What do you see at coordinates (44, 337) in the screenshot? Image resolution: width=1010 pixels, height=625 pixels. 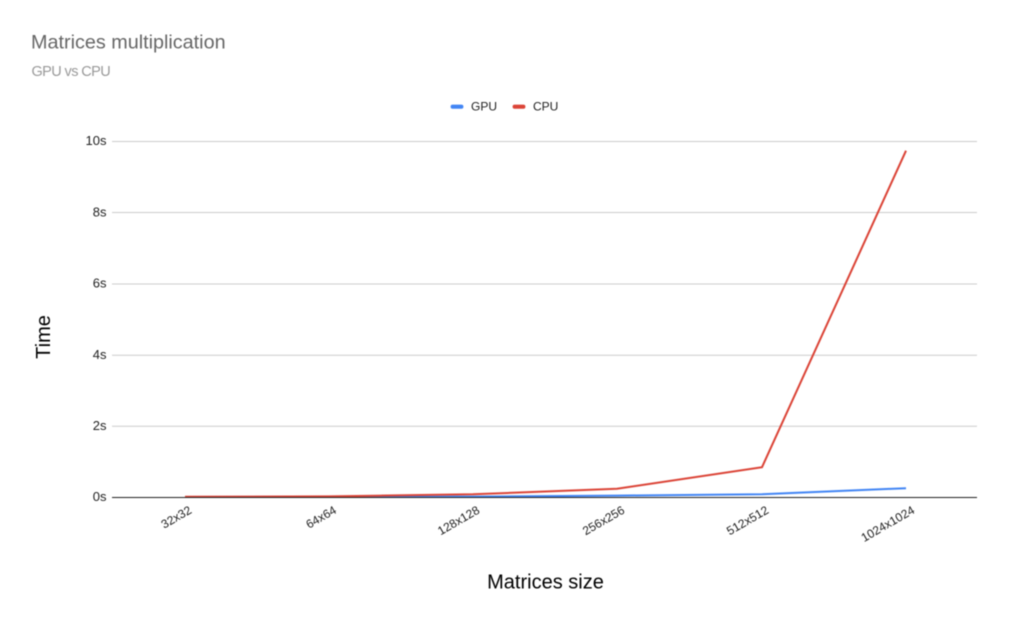 I see `svg-text: Time` at bounding box center [44, 337].